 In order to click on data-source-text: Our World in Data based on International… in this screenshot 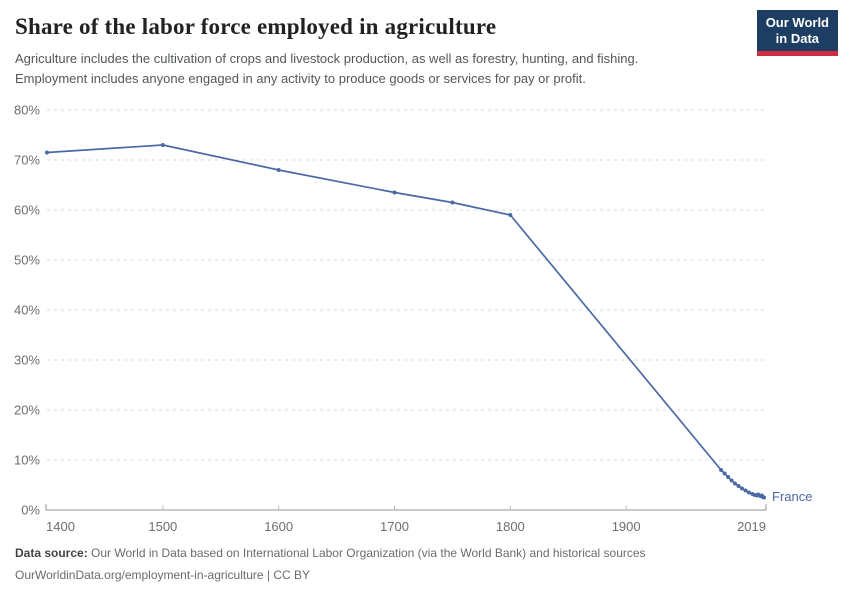, I will do `click(368, 553)`.